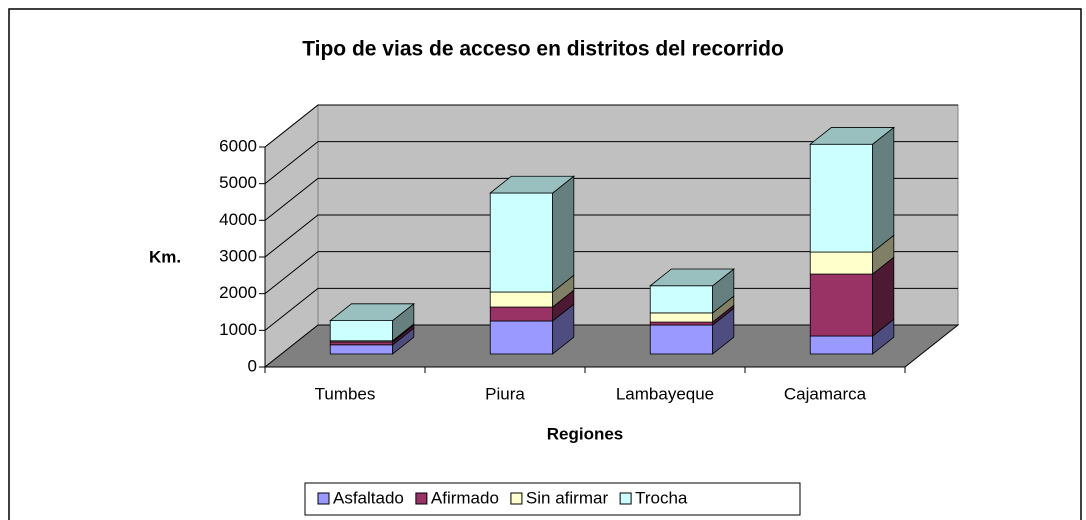 Image resolution: width=1086 pixels, height=520 pixels. Describe the element at coordinates (238, 145) in the screenshot. I see `y-tick-label: 6000` at that location.